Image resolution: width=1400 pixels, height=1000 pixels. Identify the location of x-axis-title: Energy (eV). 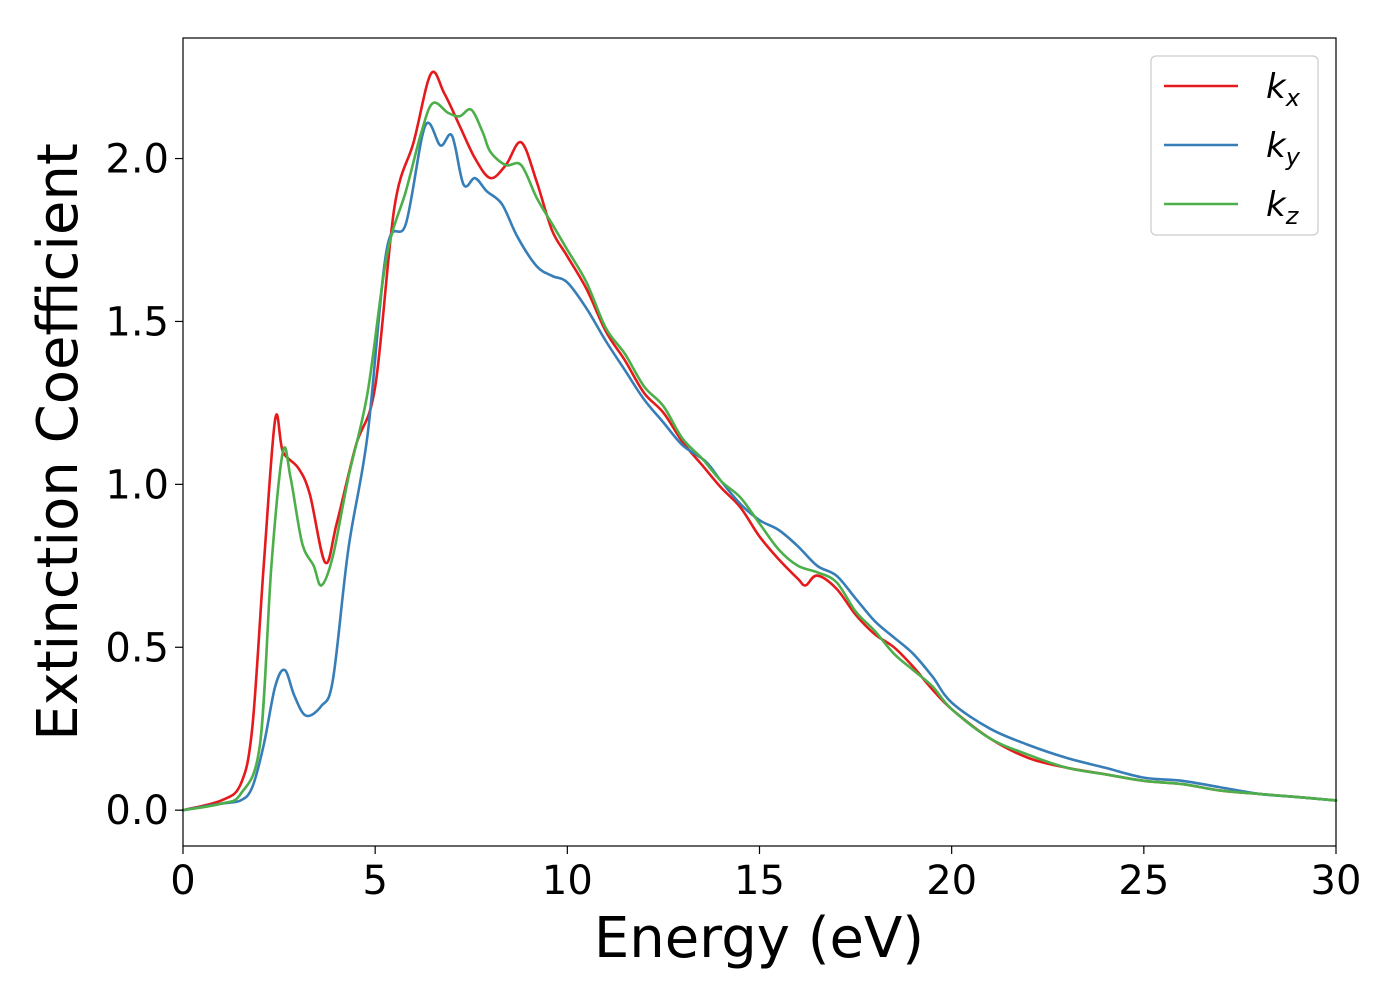
(759, 938).